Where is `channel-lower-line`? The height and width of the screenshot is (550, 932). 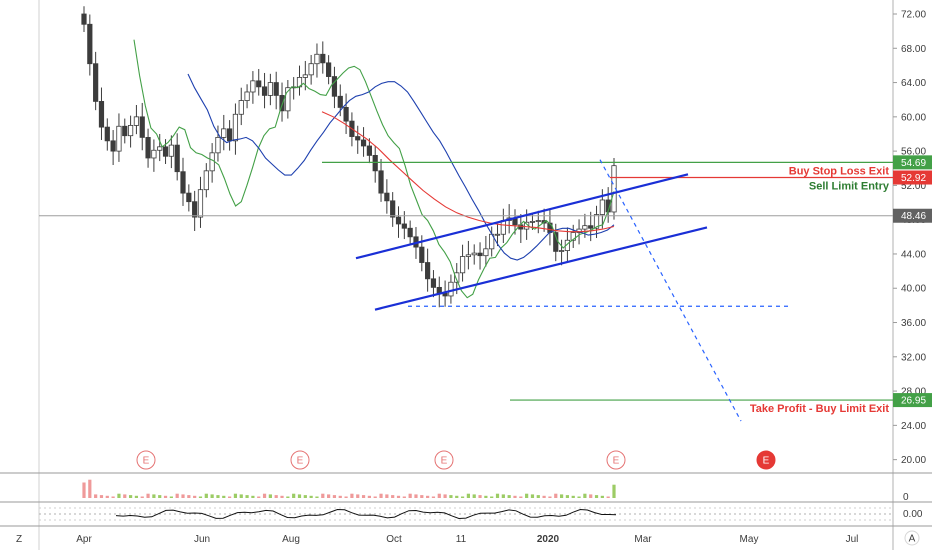
channel-lower-line is located at coordinates (541, 268).